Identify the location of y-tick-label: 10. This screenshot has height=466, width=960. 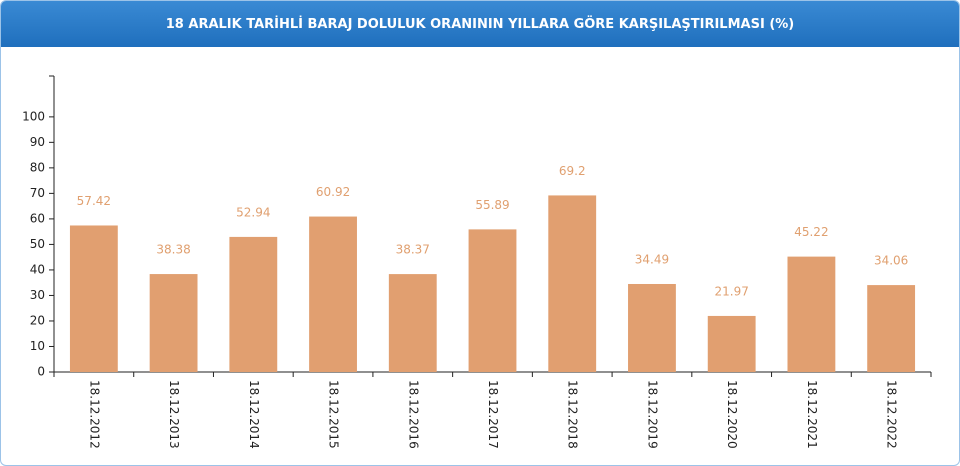
(37, 346).